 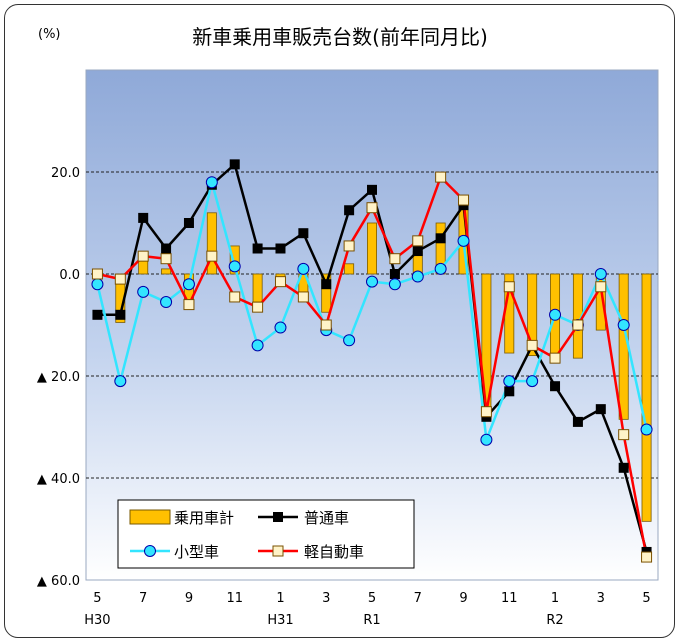 I want to click on y-tick-label: ▲ 60.0, so click(x=58, y=581).